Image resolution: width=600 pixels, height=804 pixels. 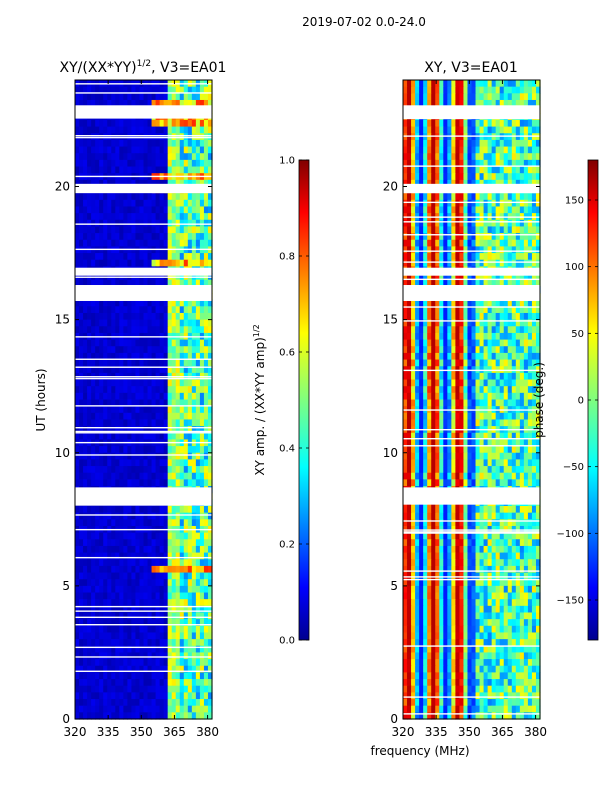 I want to click on figure-title: 2019-07-02 0.0-24.0, so click(x=364, y=22).